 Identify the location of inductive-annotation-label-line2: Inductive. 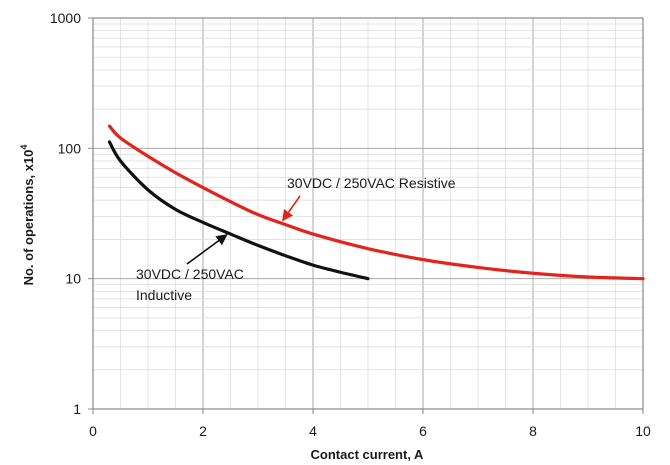
(164, 295).